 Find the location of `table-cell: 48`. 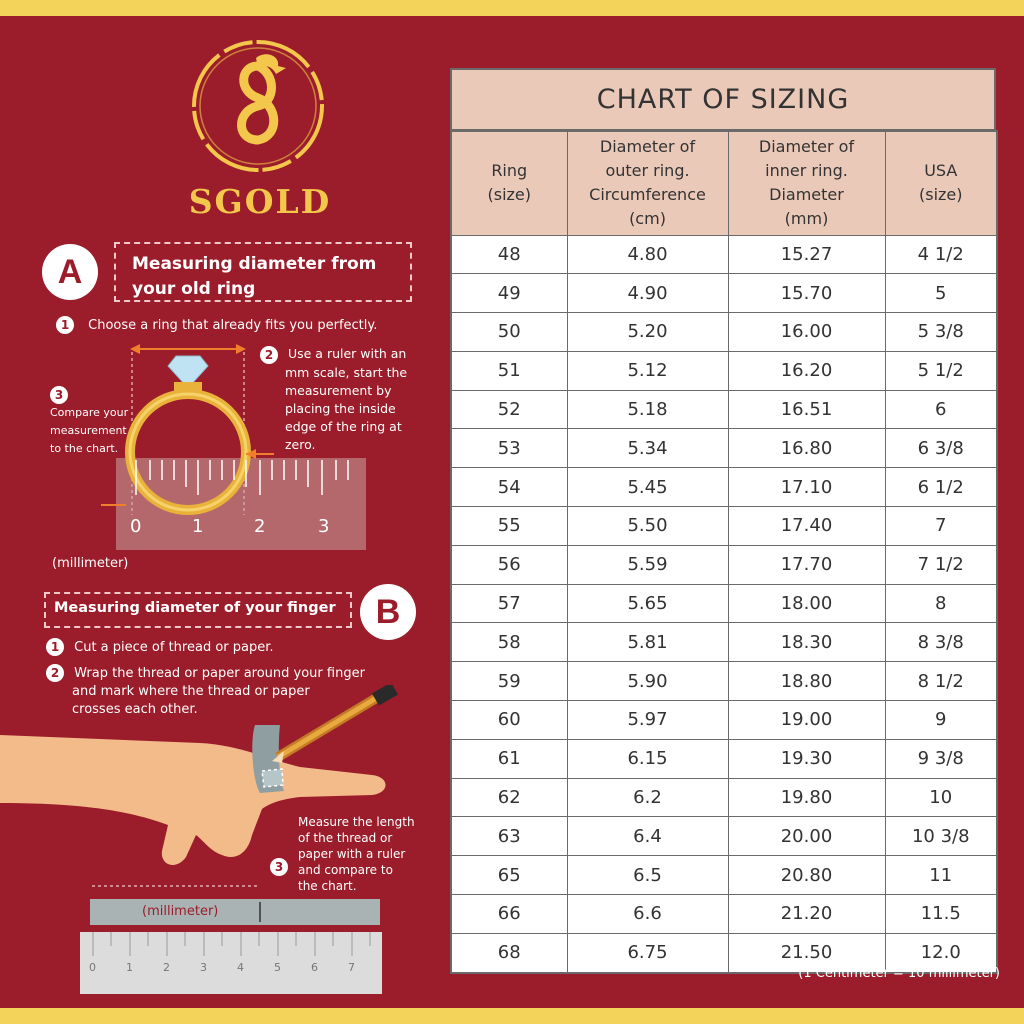

table-cell: 48 is located at coordinates (509, 254).